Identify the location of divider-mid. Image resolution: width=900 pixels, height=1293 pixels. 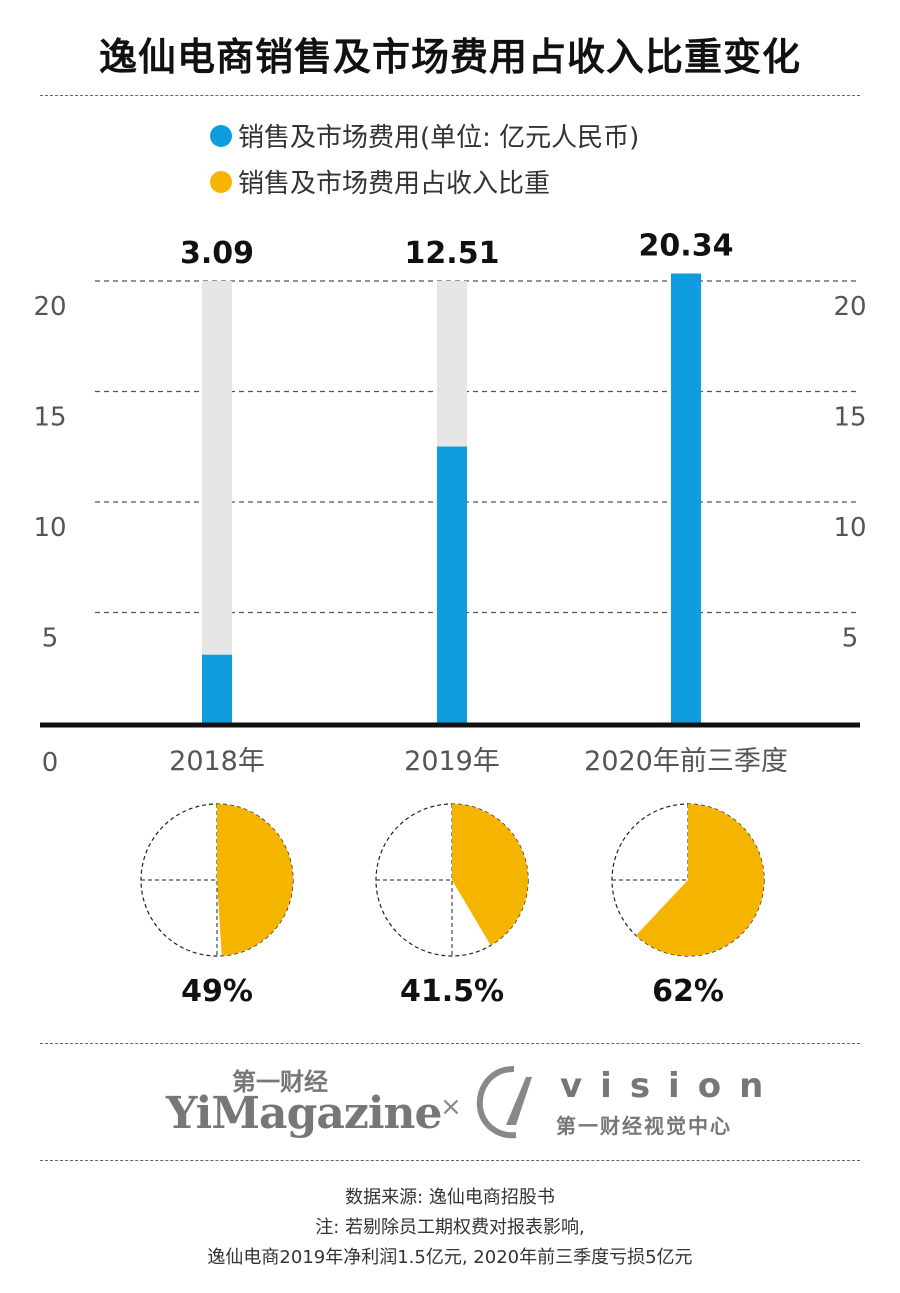
(450, 1043).